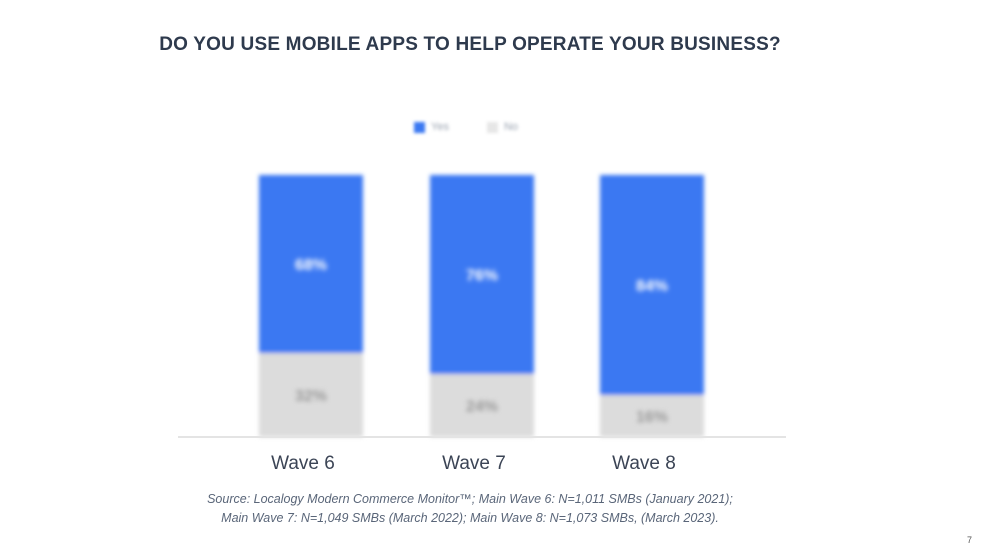  What do you see at coordinates (502, 127) in the screenshot?
I see `legend-item-no: No` at bounding box center [502, 127].